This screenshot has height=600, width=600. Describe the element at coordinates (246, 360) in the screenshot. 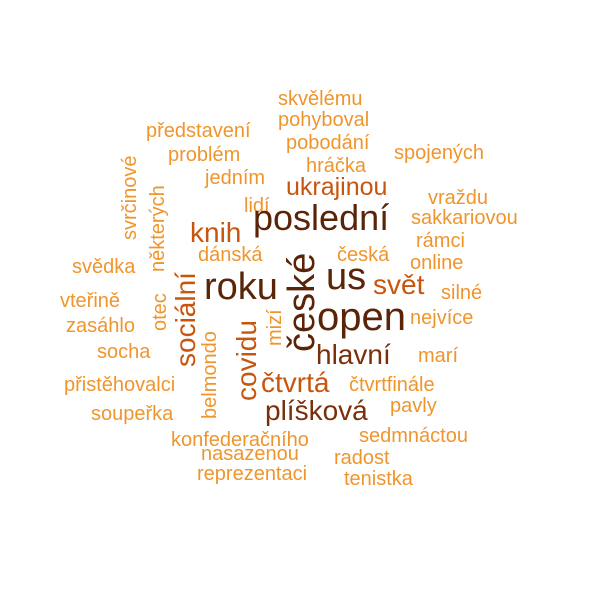

I see `word-covidu: covidu` at that location.